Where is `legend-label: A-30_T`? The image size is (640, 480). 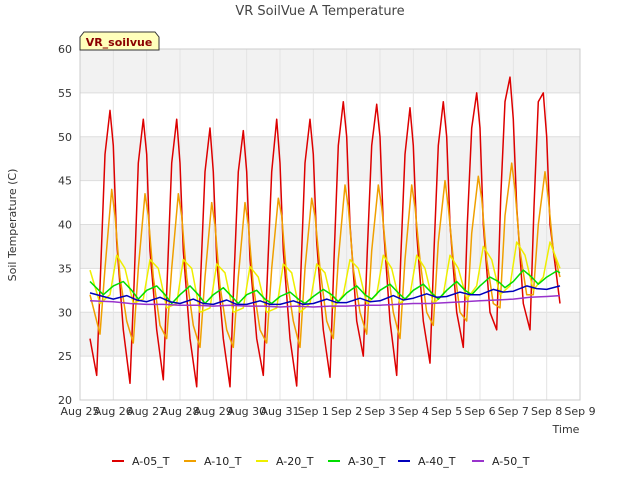 legend-label: A-30_T is located at coordinates (367, 461).